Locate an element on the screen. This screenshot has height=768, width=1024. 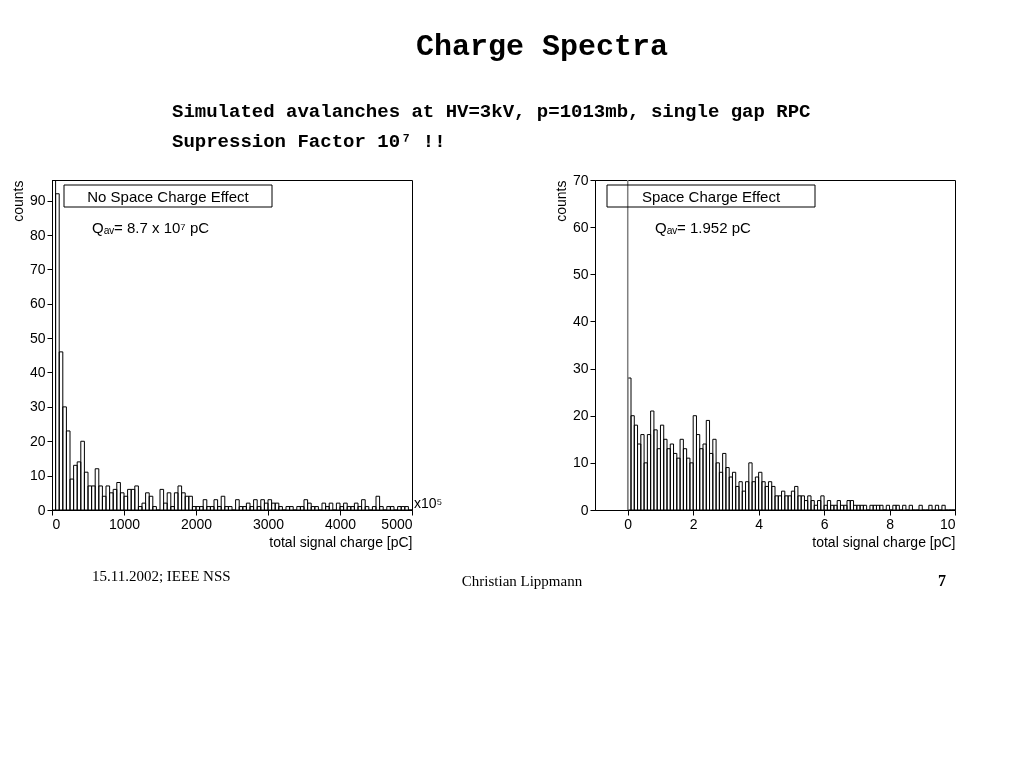
annotation: Qₐᵥ= 8.7 x 10⁷ pC is located at coordinates (151, 227).